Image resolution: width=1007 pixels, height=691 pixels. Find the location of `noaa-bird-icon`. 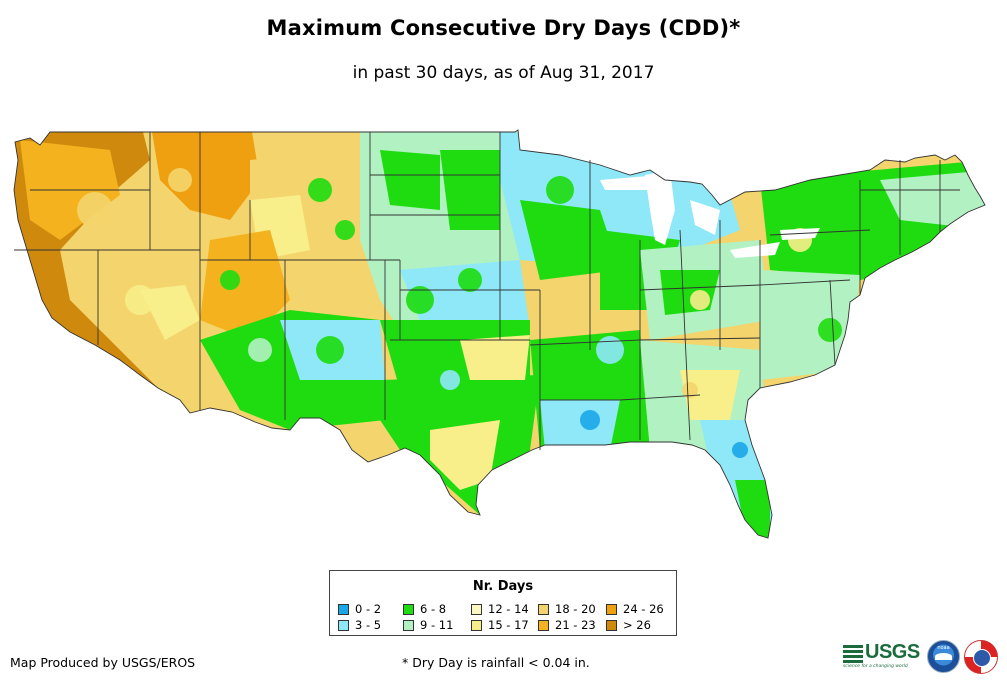

noaa-bird-icon is located at coordinates (943, 656).